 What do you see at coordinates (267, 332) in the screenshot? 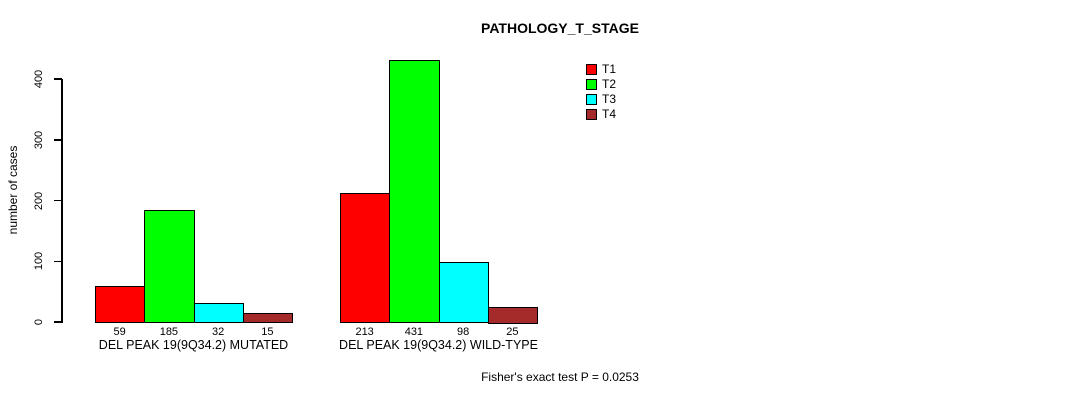
I see `bar-value-label: 15` at bounding box center [267, 332].